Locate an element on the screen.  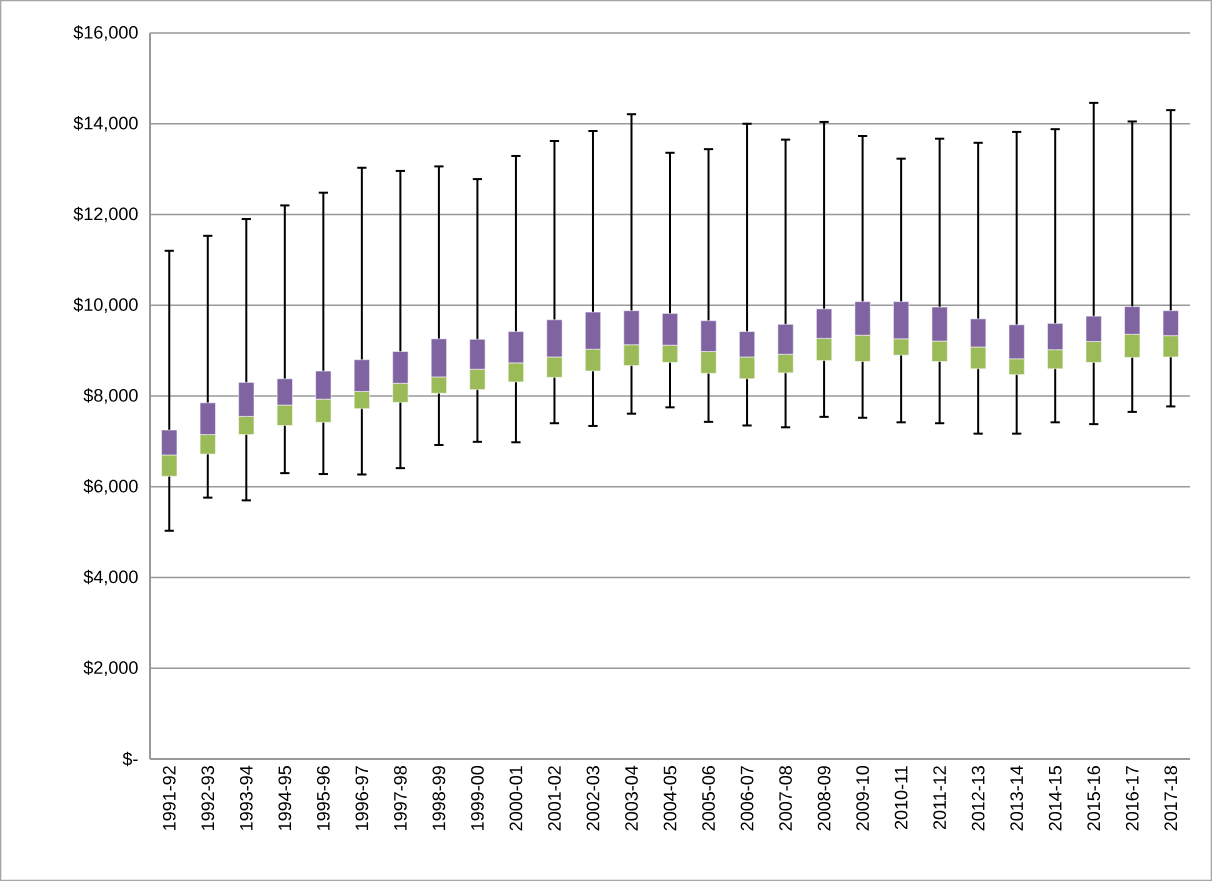
y-tick-label: $12,000 is located at coordinates (105, 214).